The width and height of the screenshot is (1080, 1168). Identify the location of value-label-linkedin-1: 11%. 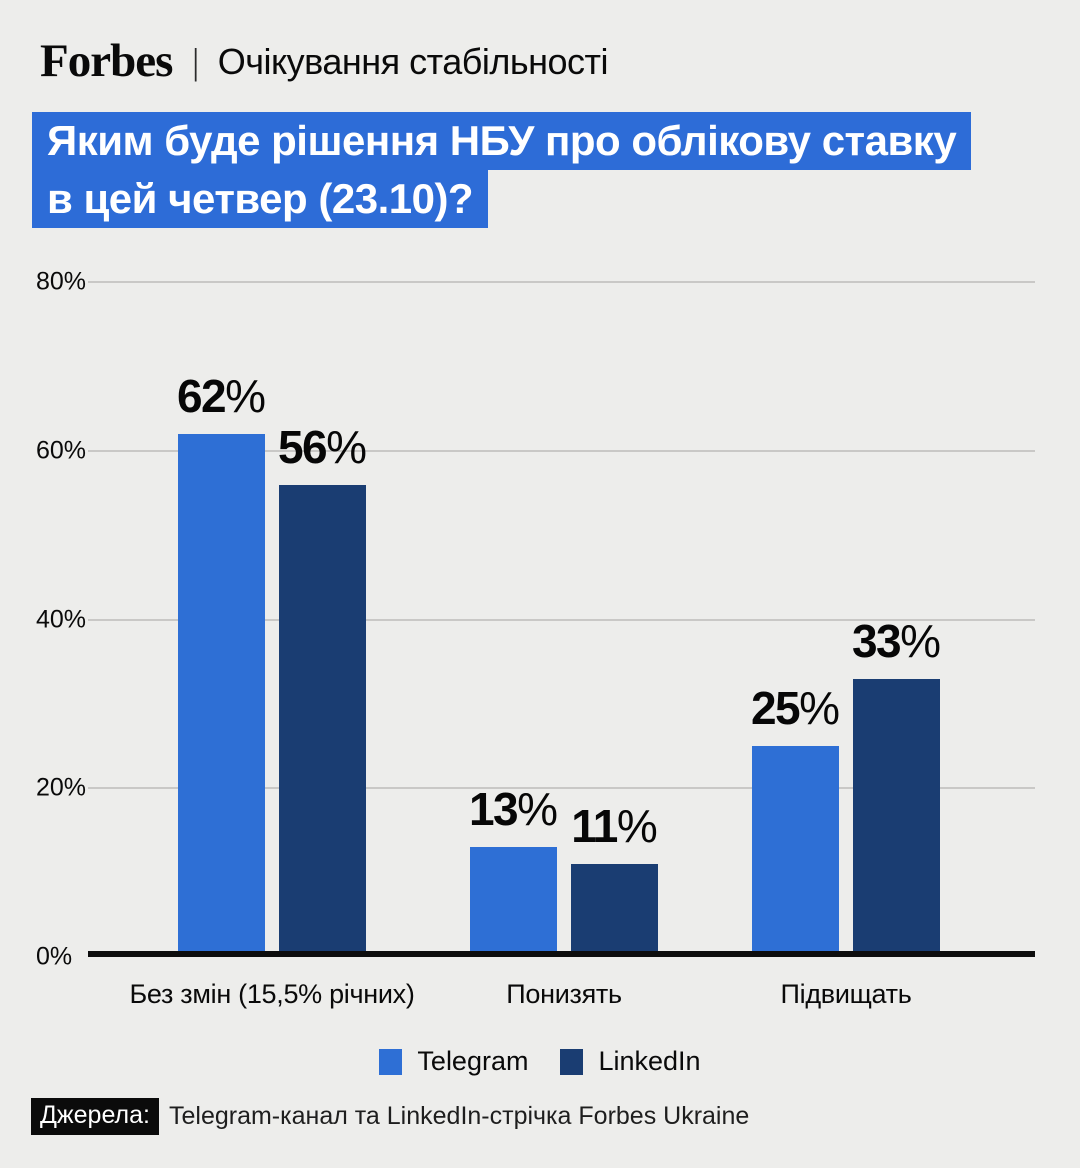
(614, 826).